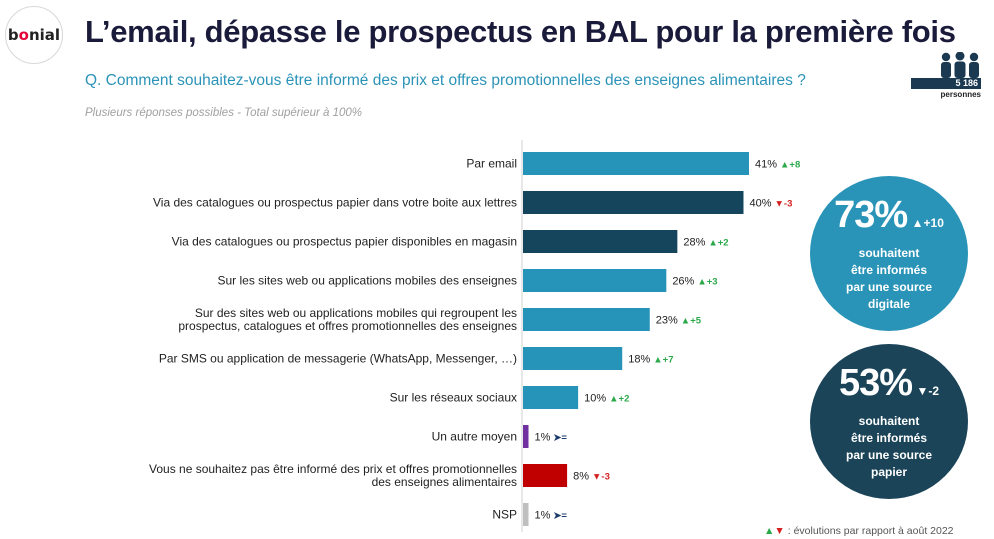 The image size is (994, 539). I want to click on sample-size-badge: 5 186 personnes, so click(946, 77).